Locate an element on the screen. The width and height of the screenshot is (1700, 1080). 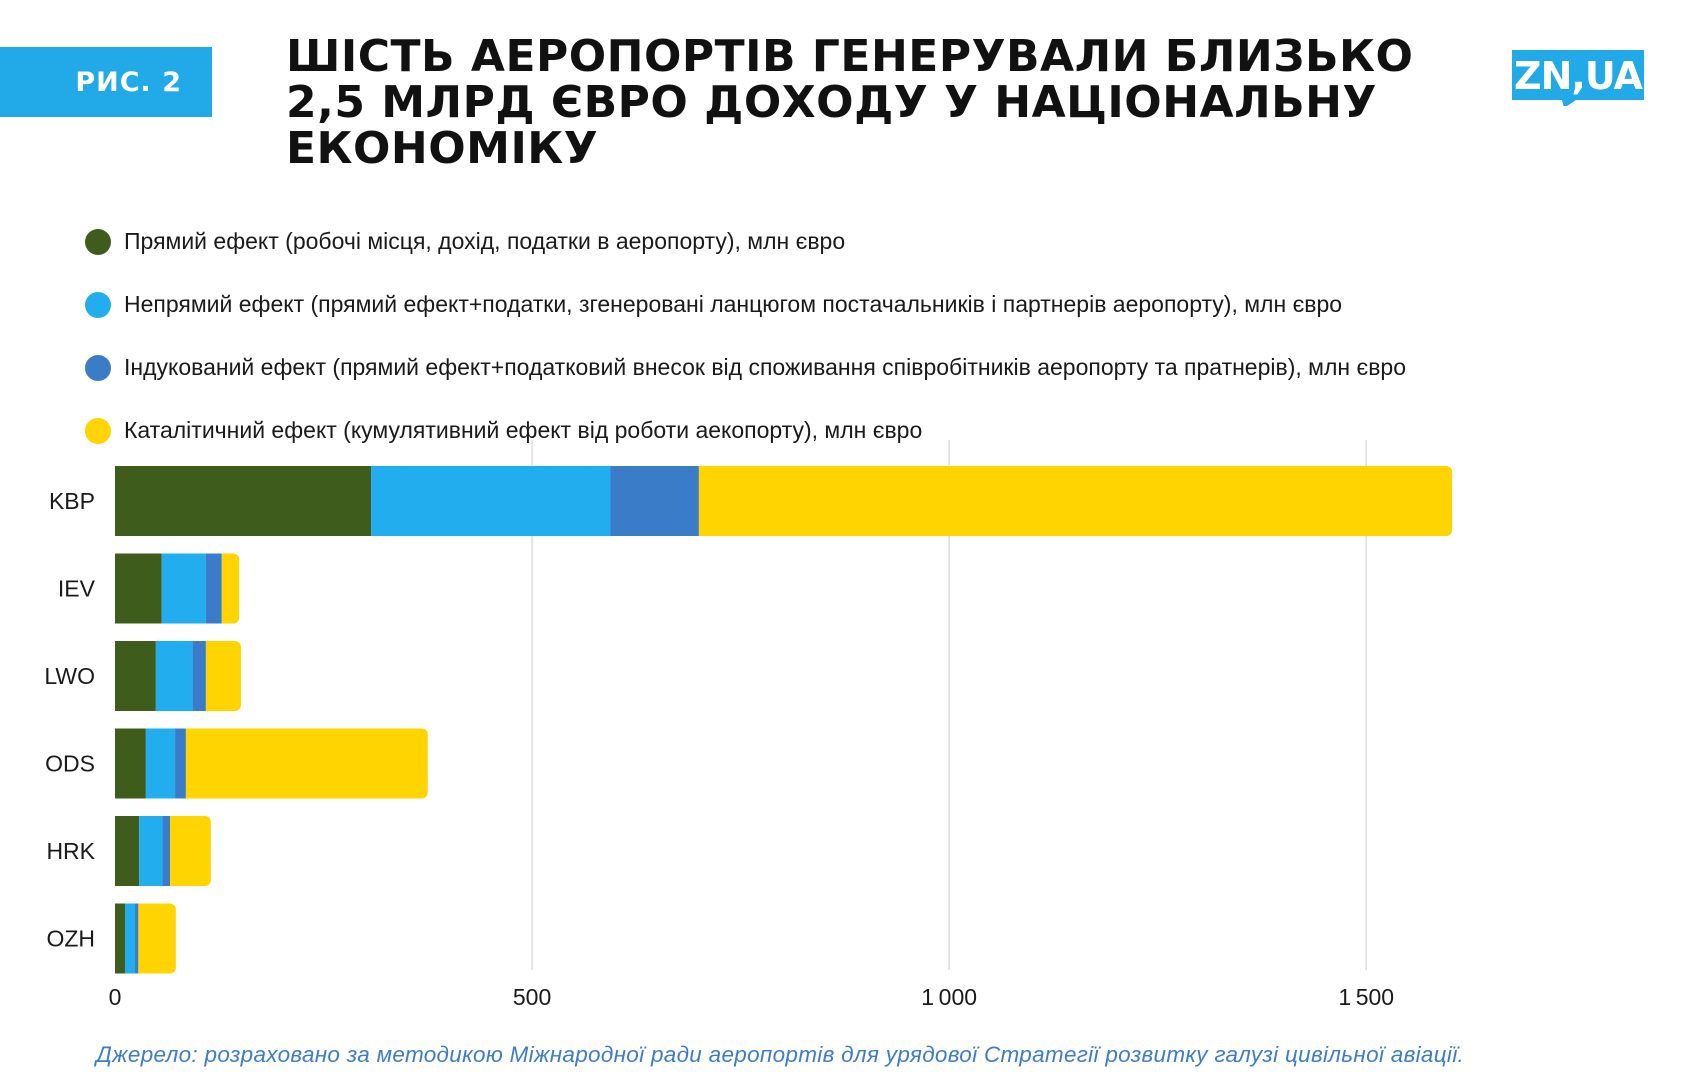
x-tick-label-0: 0 is located at coordinates (115, 997).